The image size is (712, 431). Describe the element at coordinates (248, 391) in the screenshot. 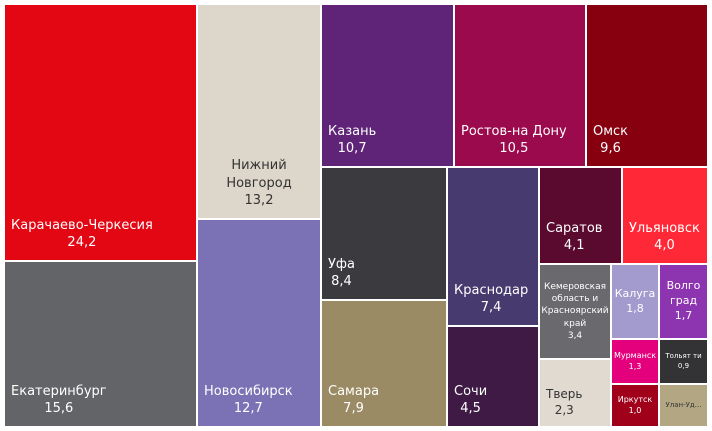

I see `category-label: Новосибирск` at that location.